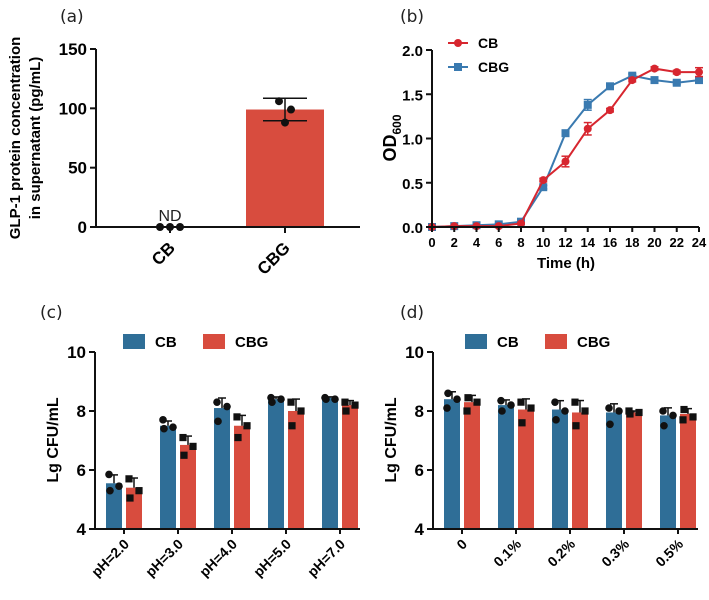 Image resolution: width=709 pixels, height=600 pixels. What do you see at coordinates (560, 469) in the screenshot?
I see `bar-CB-0.2%` at bounding box center [560, 469].